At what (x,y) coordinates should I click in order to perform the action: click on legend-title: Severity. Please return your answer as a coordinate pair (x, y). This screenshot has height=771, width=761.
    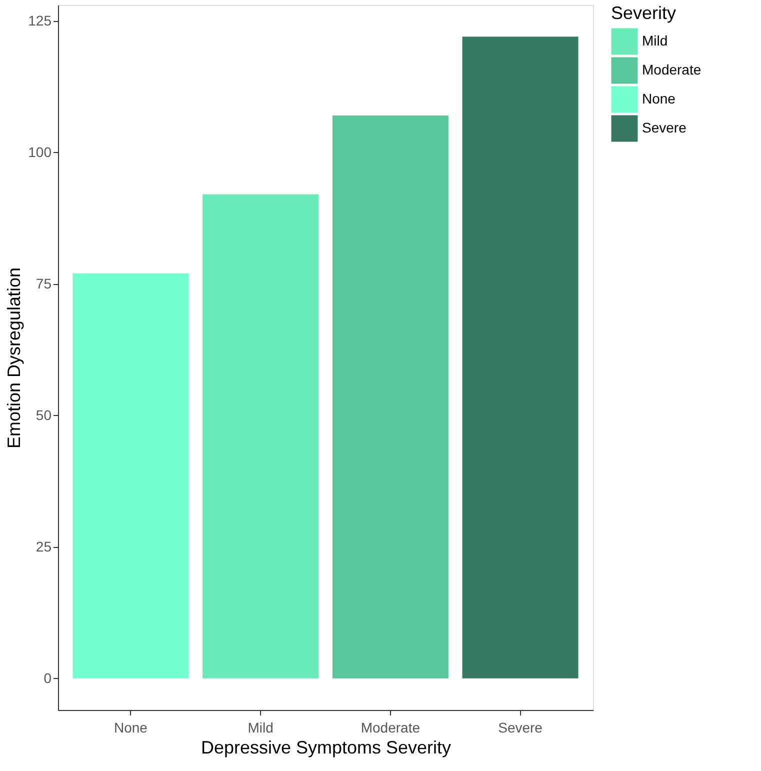
    Looking at the image, I should click on (643, 13).